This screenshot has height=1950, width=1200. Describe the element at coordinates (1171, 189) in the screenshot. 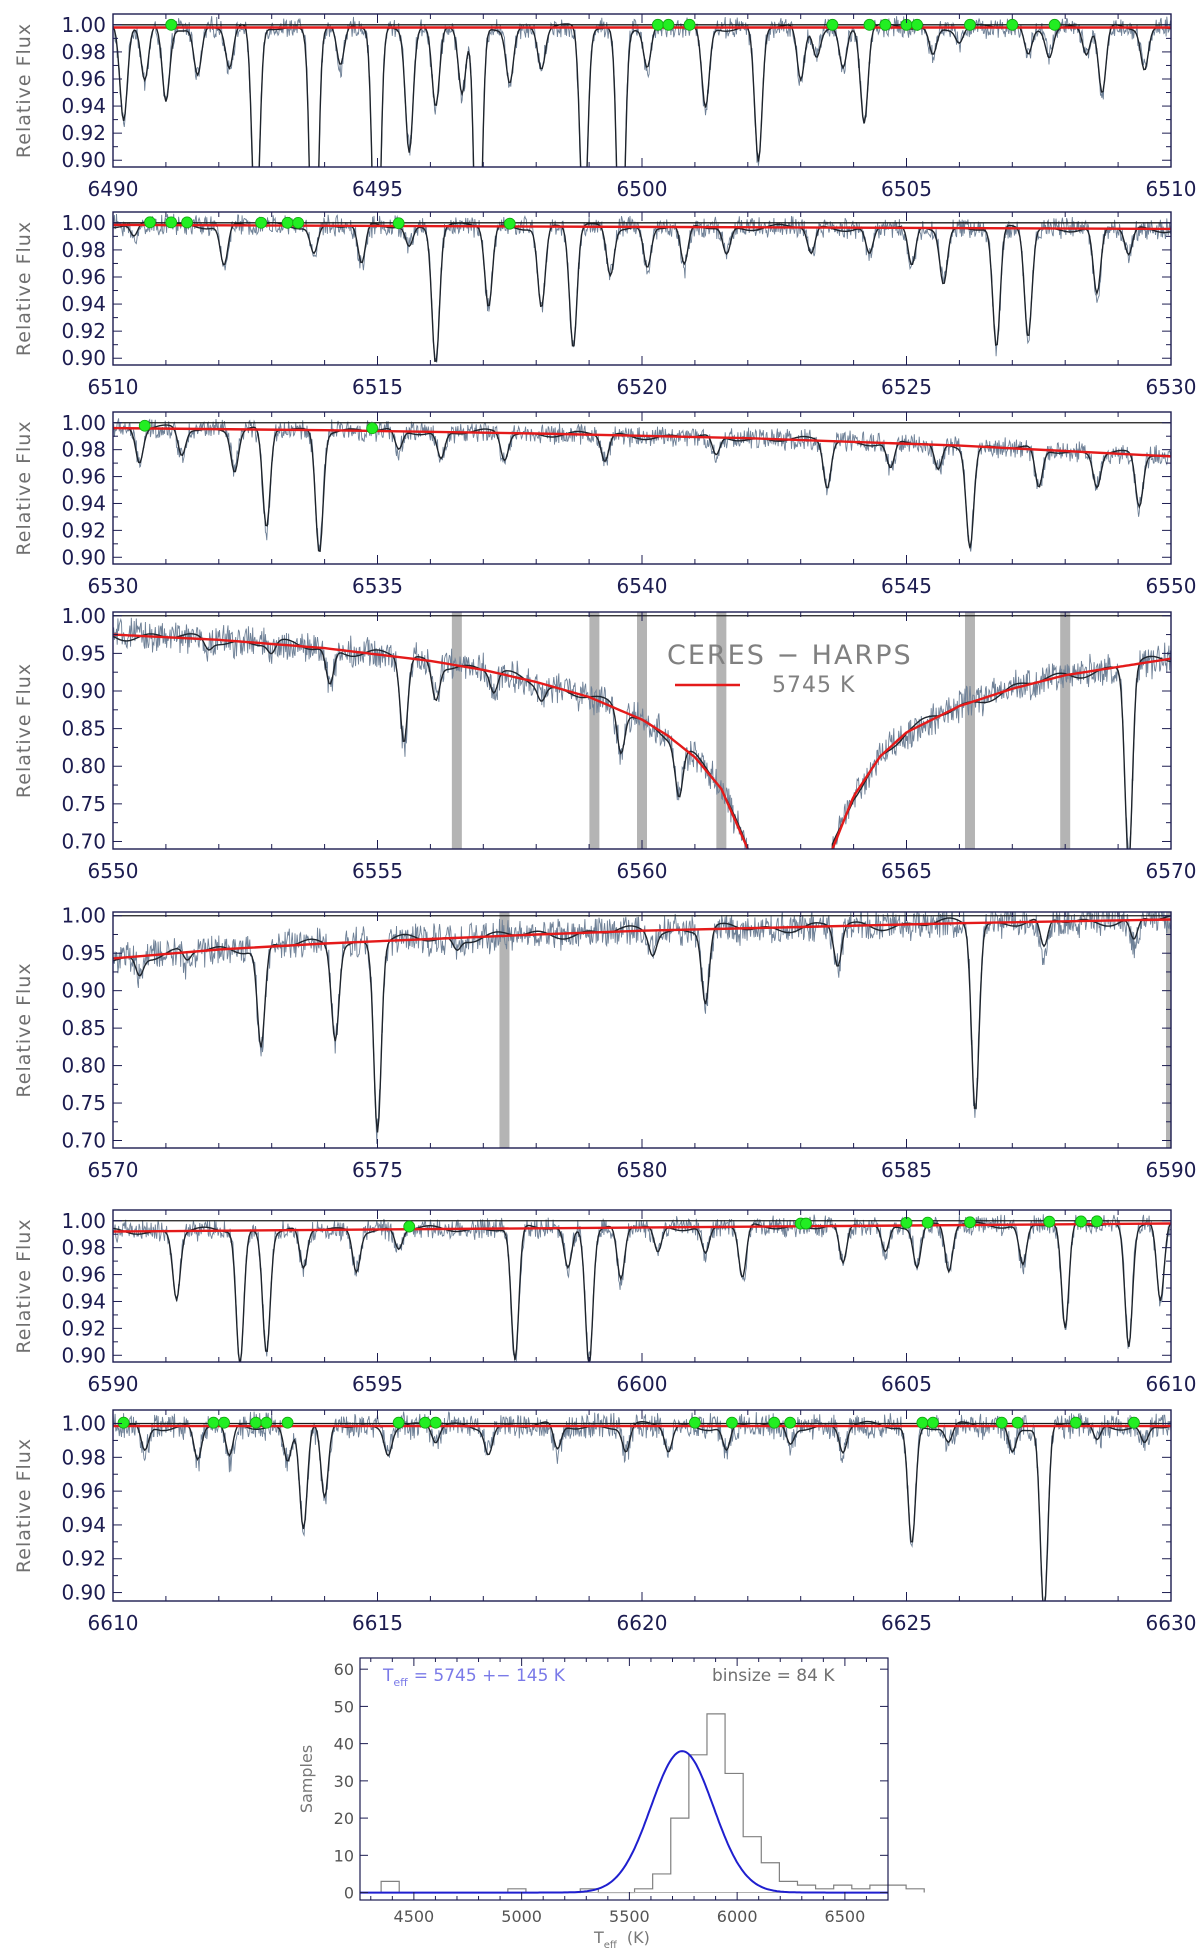

I see `x-tick-label: 6510` at that location.